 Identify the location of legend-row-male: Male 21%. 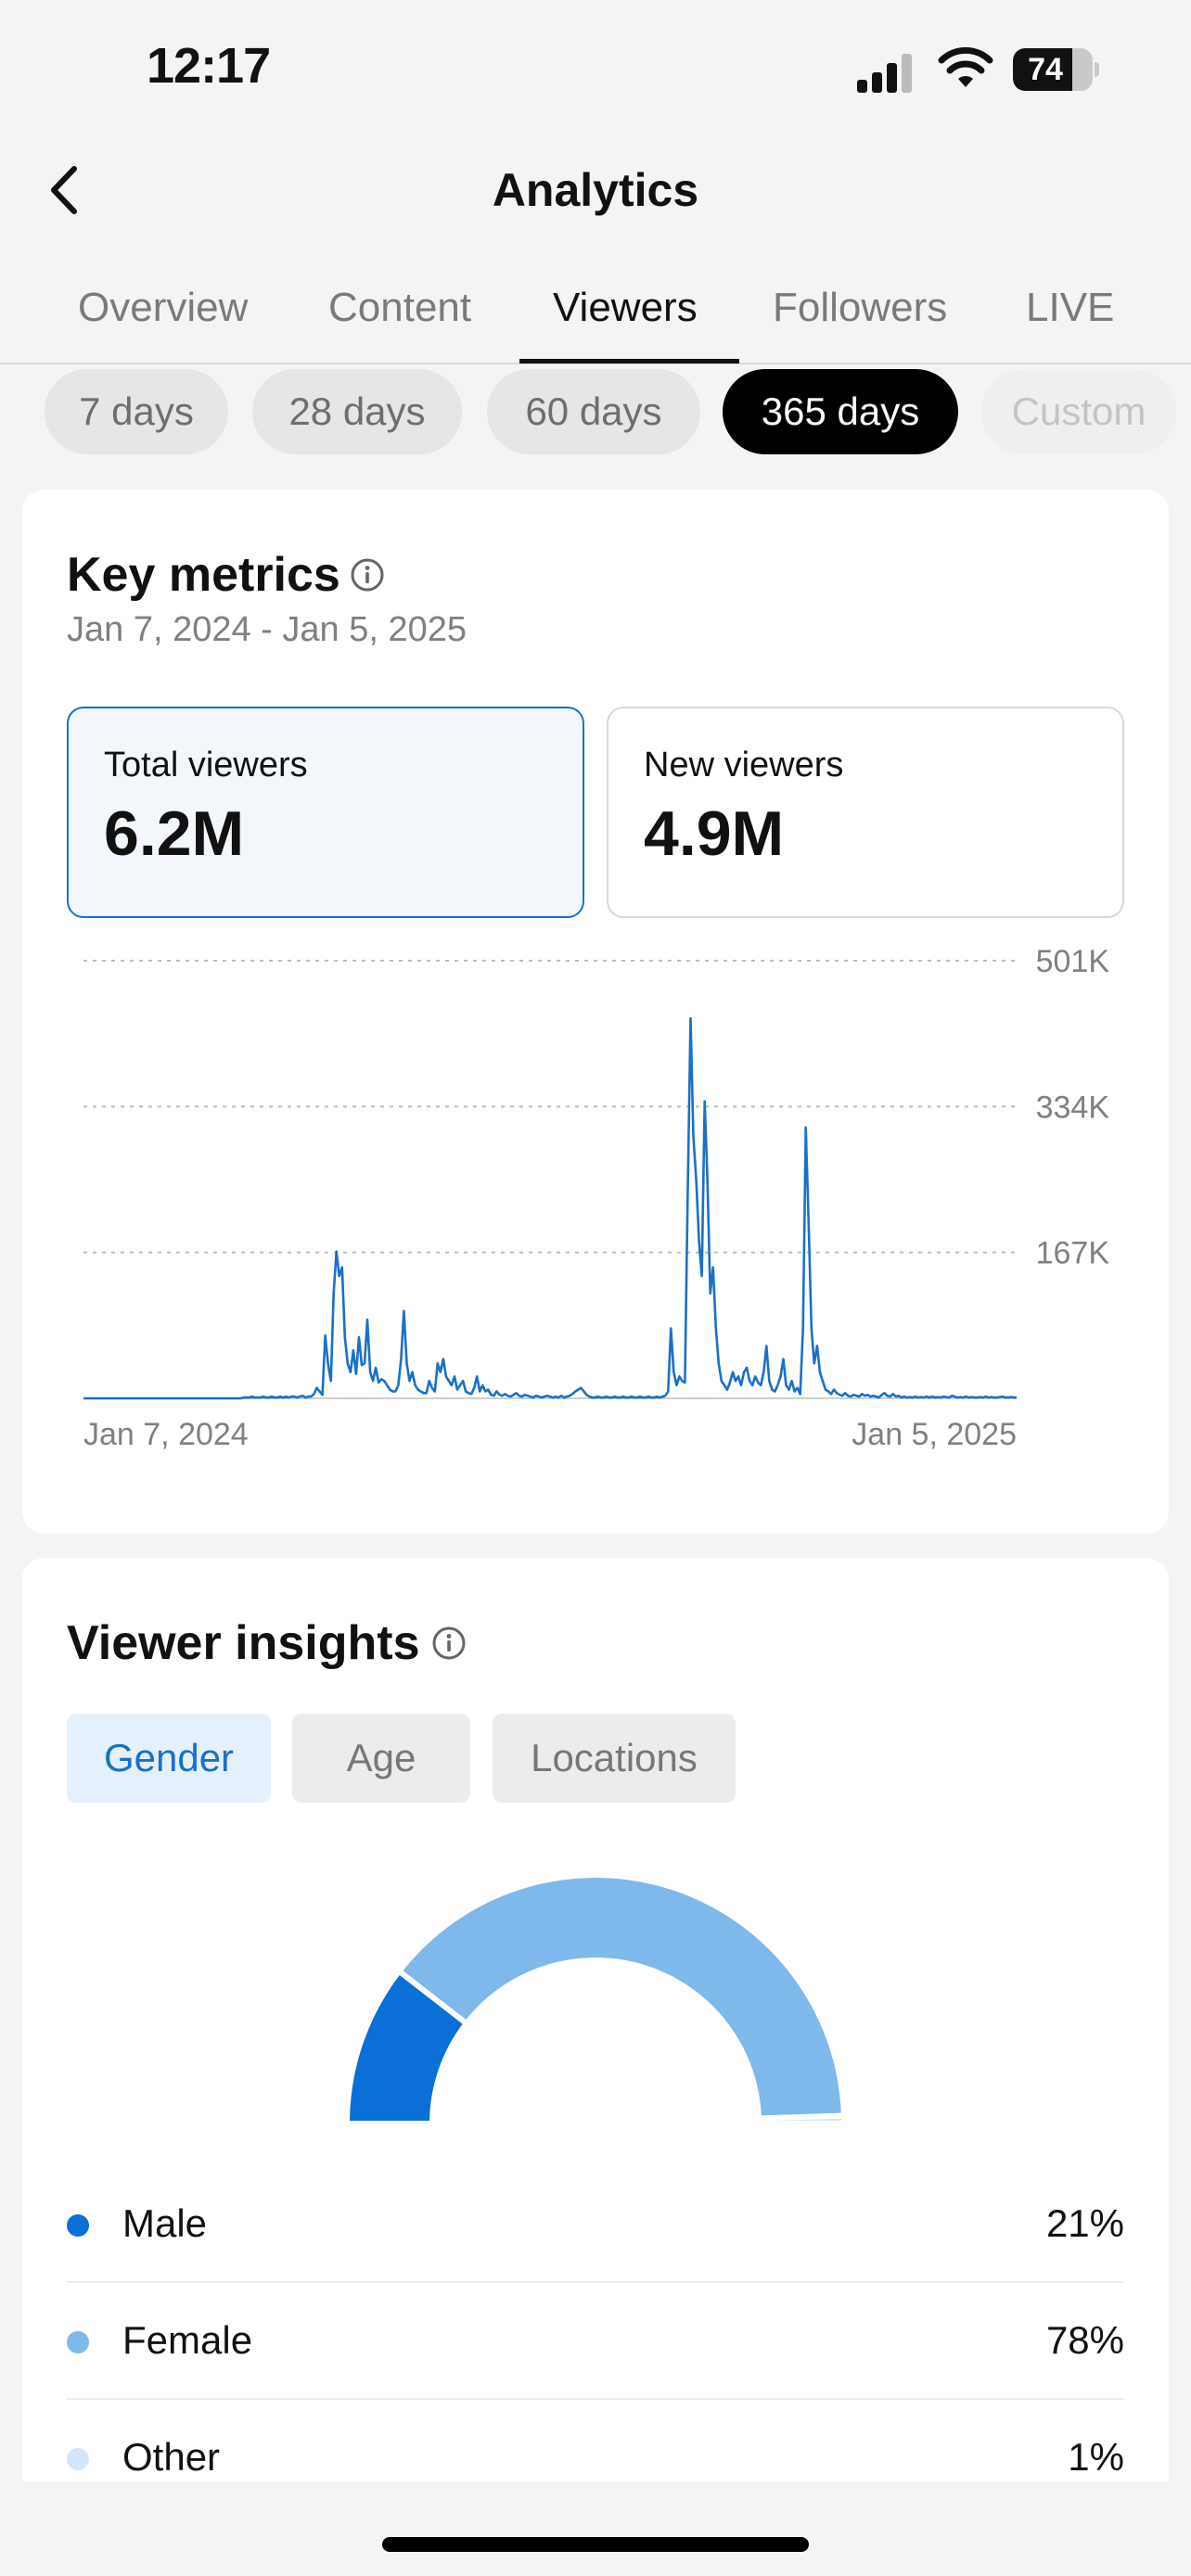
(595, 2224).